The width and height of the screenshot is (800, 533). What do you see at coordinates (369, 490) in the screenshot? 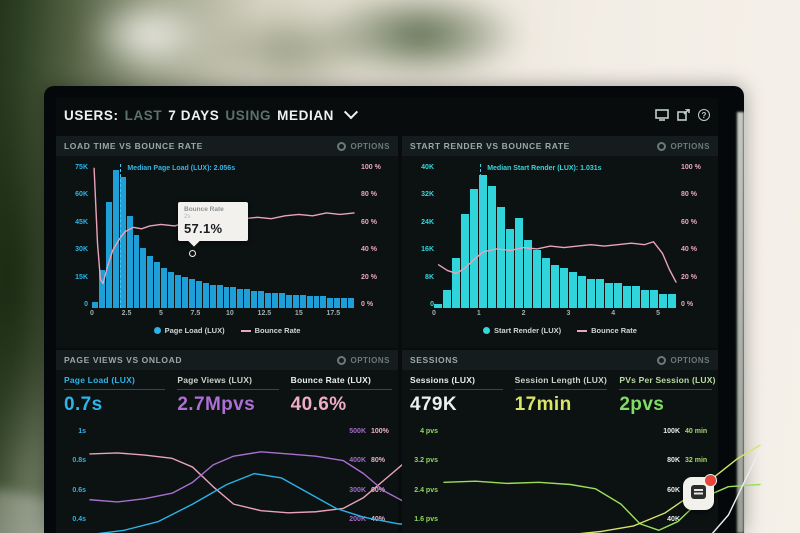
I see `axis-tick-pair: 300K 60%` at bounding box center [369, 490].